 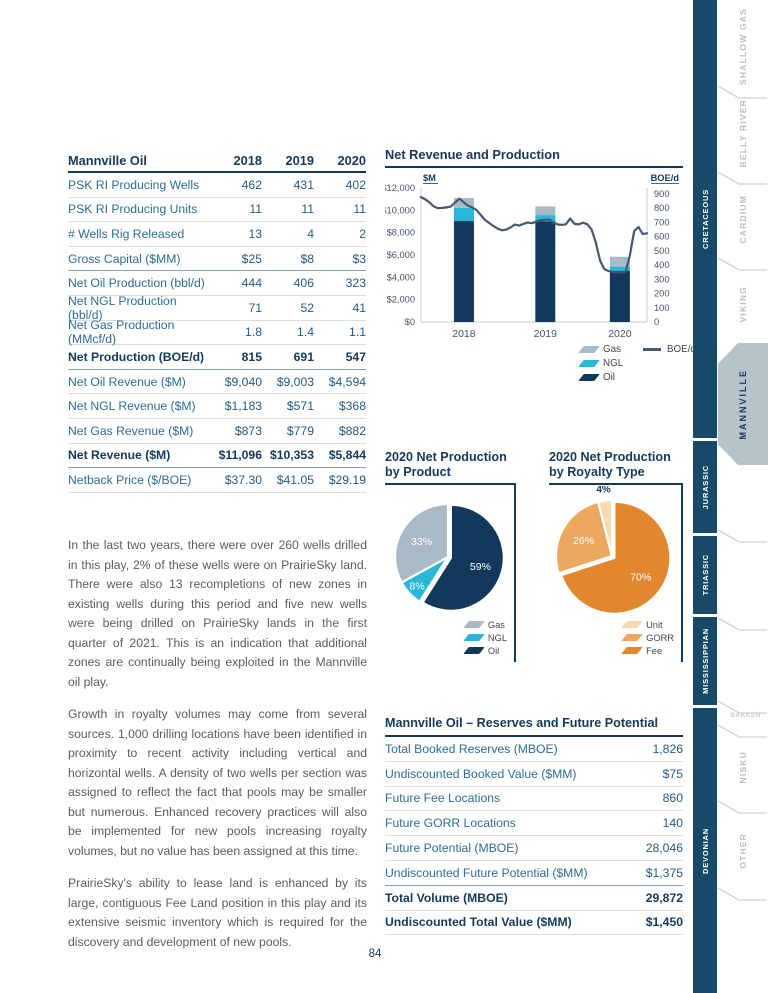 What do you see at coordinates (486, 872) in the screenshot?
I see `reserves-label: Undiscounted Future Potential ($MM)` at bounding box center [486, 872].